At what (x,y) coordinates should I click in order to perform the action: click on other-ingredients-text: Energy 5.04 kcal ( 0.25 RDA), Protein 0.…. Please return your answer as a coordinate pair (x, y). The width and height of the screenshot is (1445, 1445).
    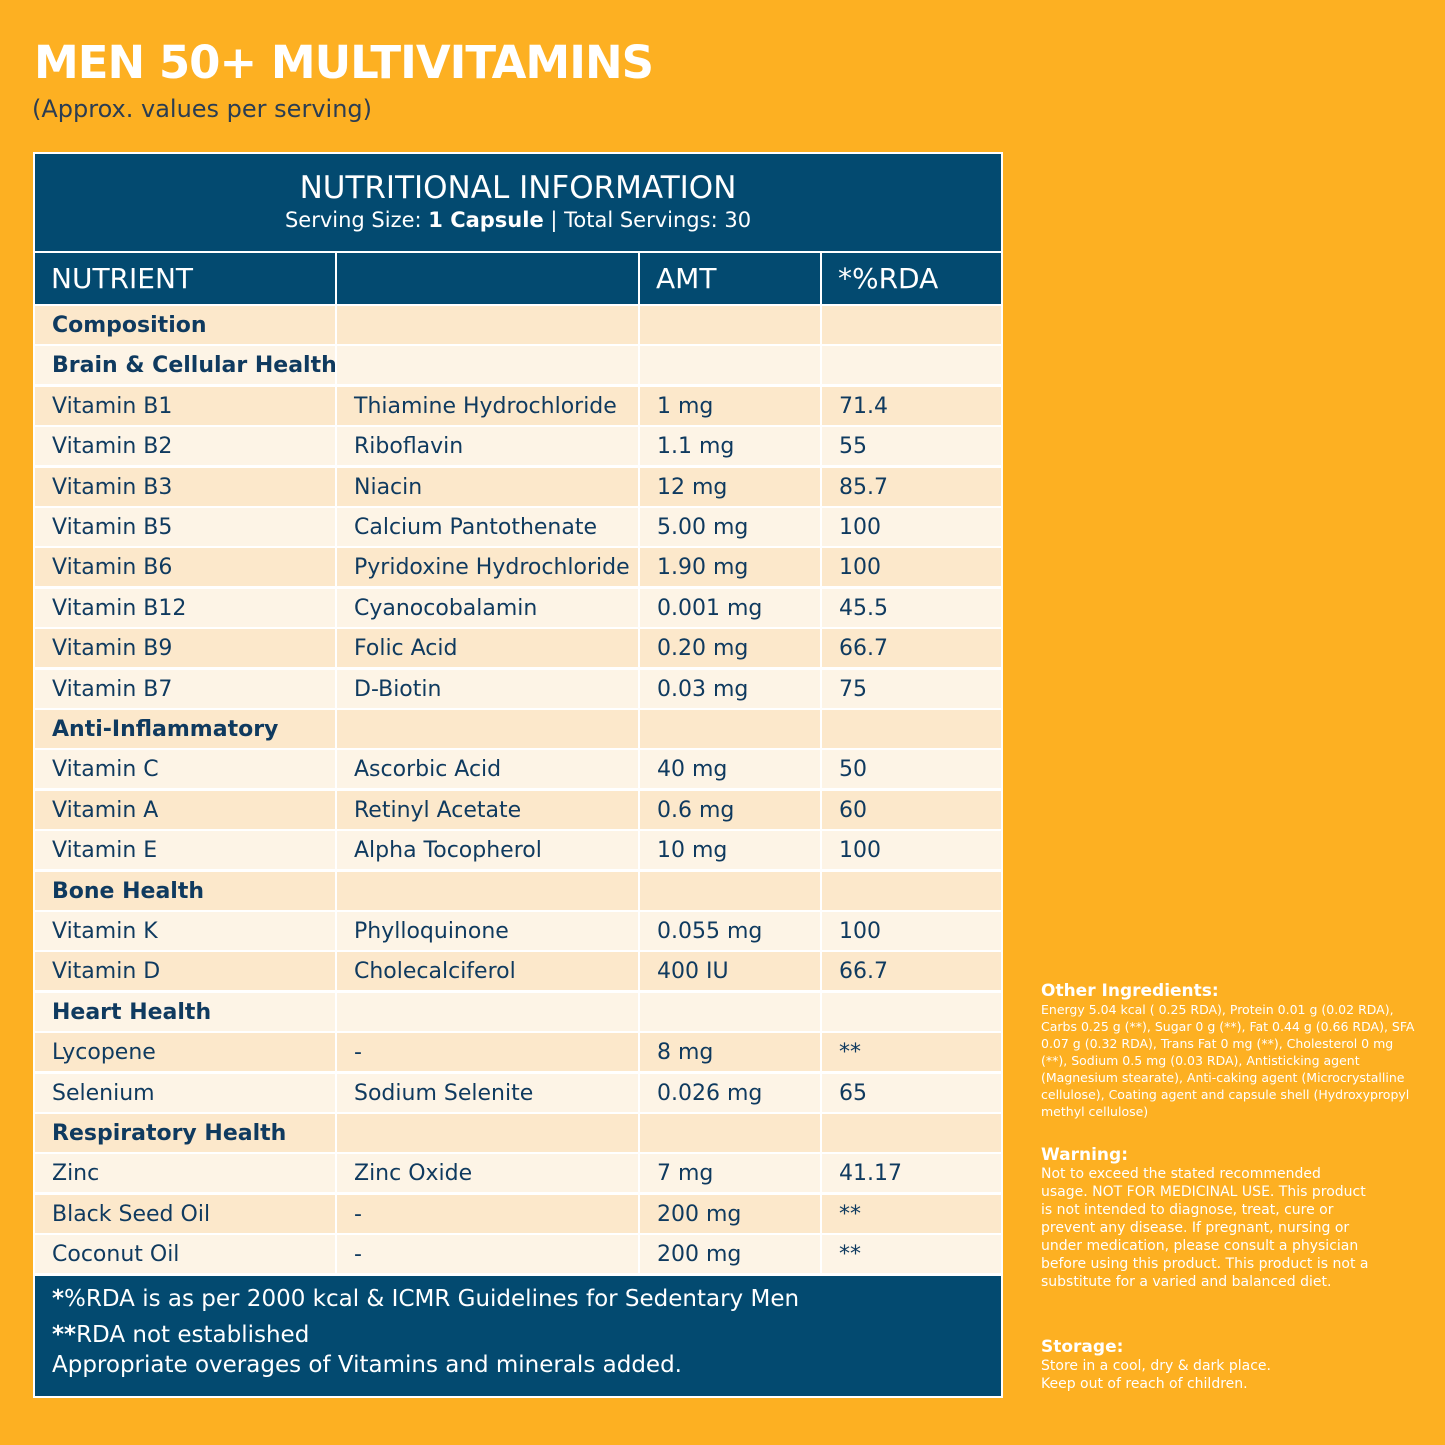
    Looking at the image, I should click on (1228, 1060).